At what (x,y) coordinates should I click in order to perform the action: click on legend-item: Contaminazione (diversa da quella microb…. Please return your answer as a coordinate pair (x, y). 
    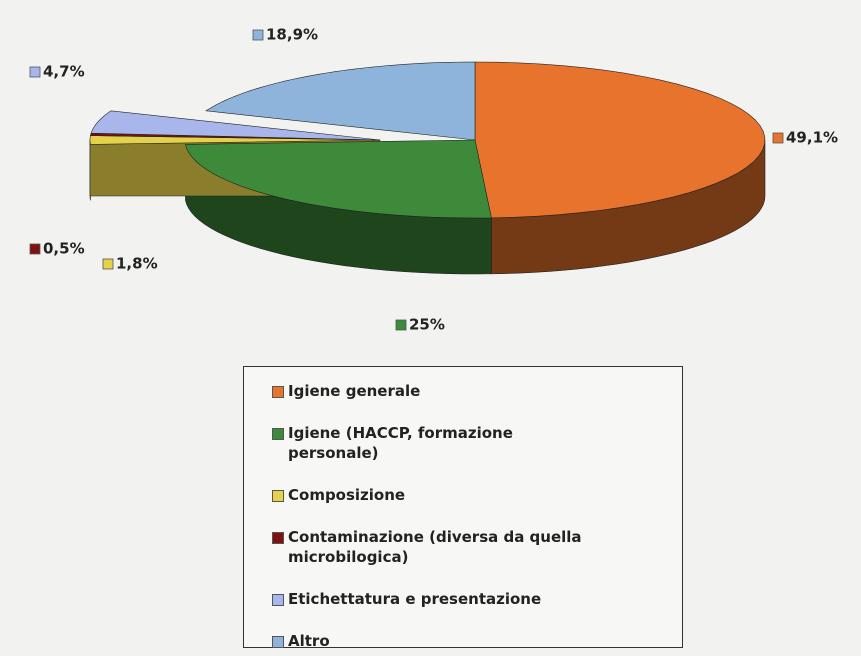
    Looking at the image, I should click on (432, 547).